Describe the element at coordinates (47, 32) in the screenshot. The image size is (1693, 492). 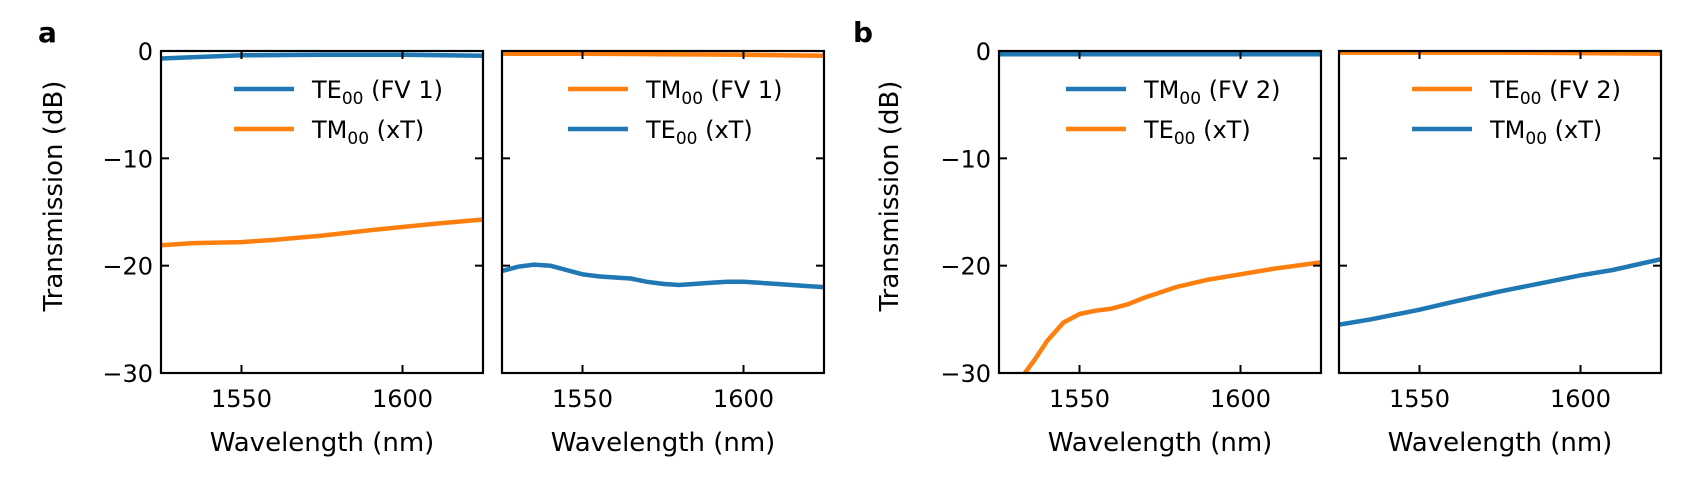
I see `panel-letter-a: a` at that location.